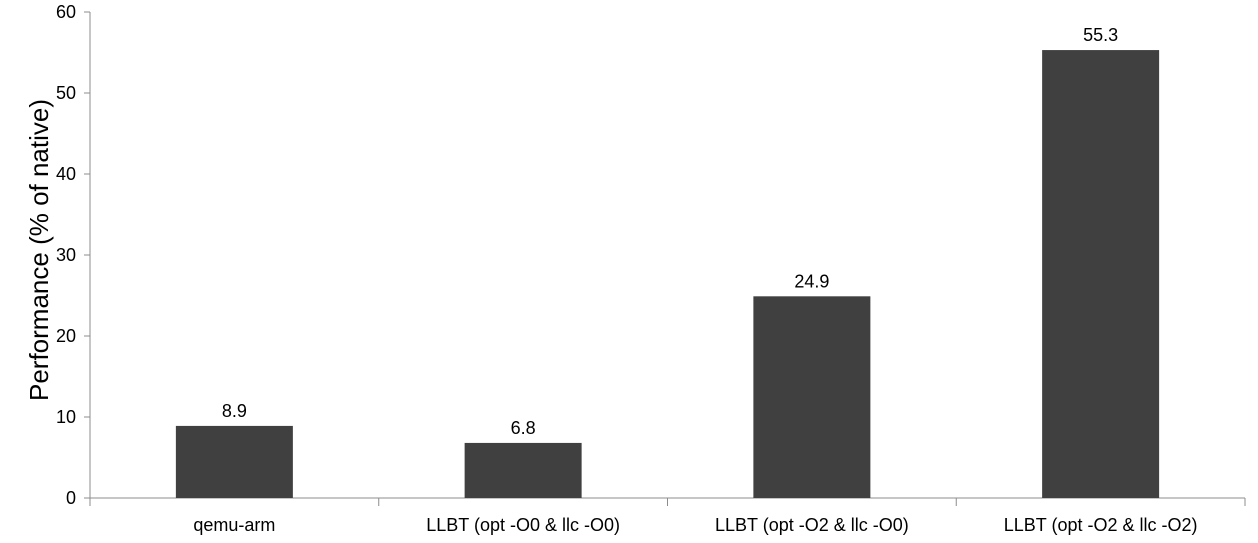 This screenshot has height=543, width=1258. I want to click on y-axis: 0 10 20 30 40 50 60, so click(73, 255).